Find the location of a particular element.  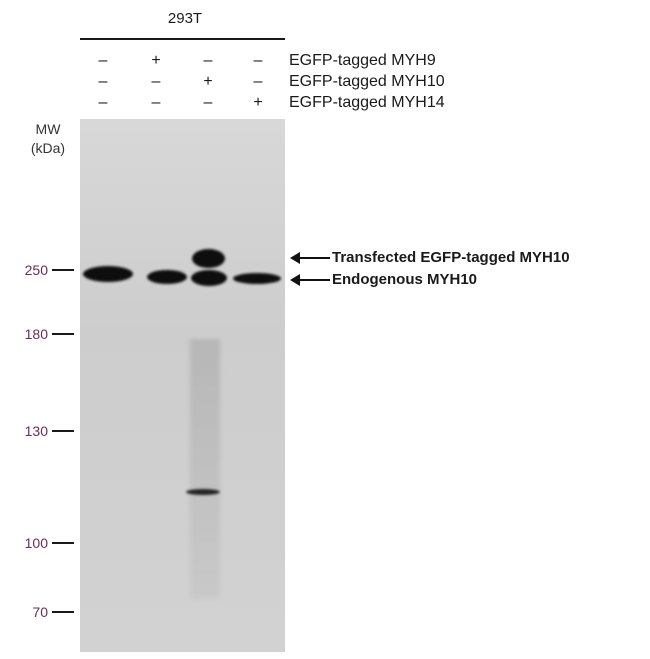

mw-title-line: MW is located at coordinates (48, 129).